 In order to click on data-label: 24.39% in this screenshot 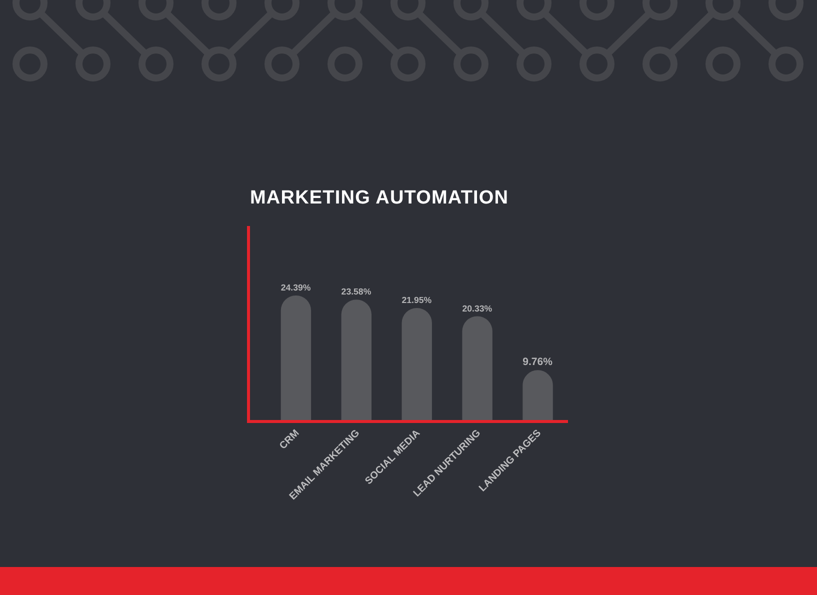, I will do `click(295, 287)`.